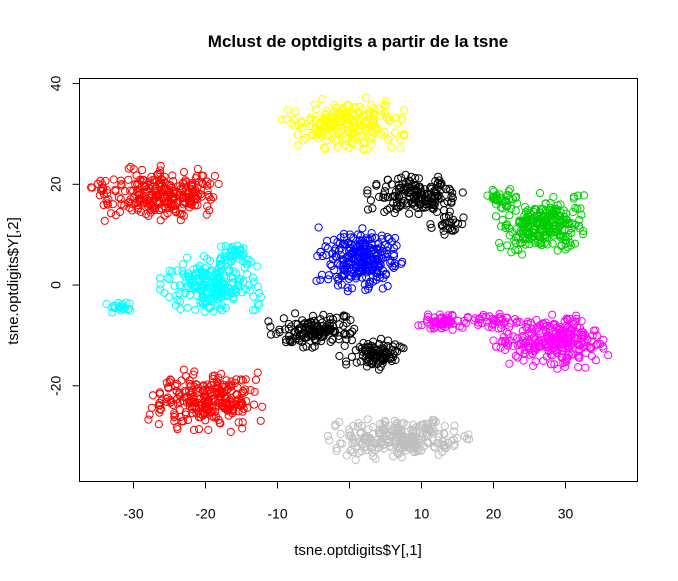 The width and height of the screenshot is (678, 581). Describe the element at coordinates (566, 514) in the screenshot. I see `x-tick-label: 30` at that location.